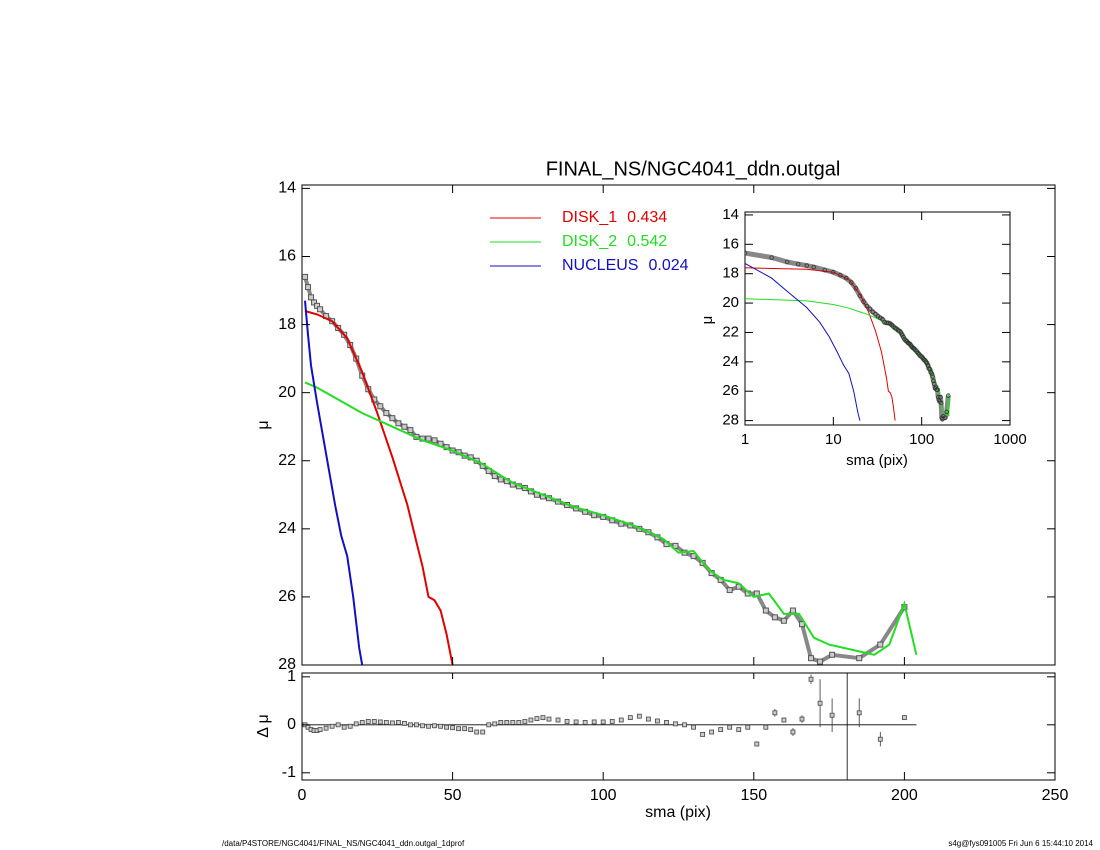  I want to click on y-tick-label: 24, so click(730, 361).